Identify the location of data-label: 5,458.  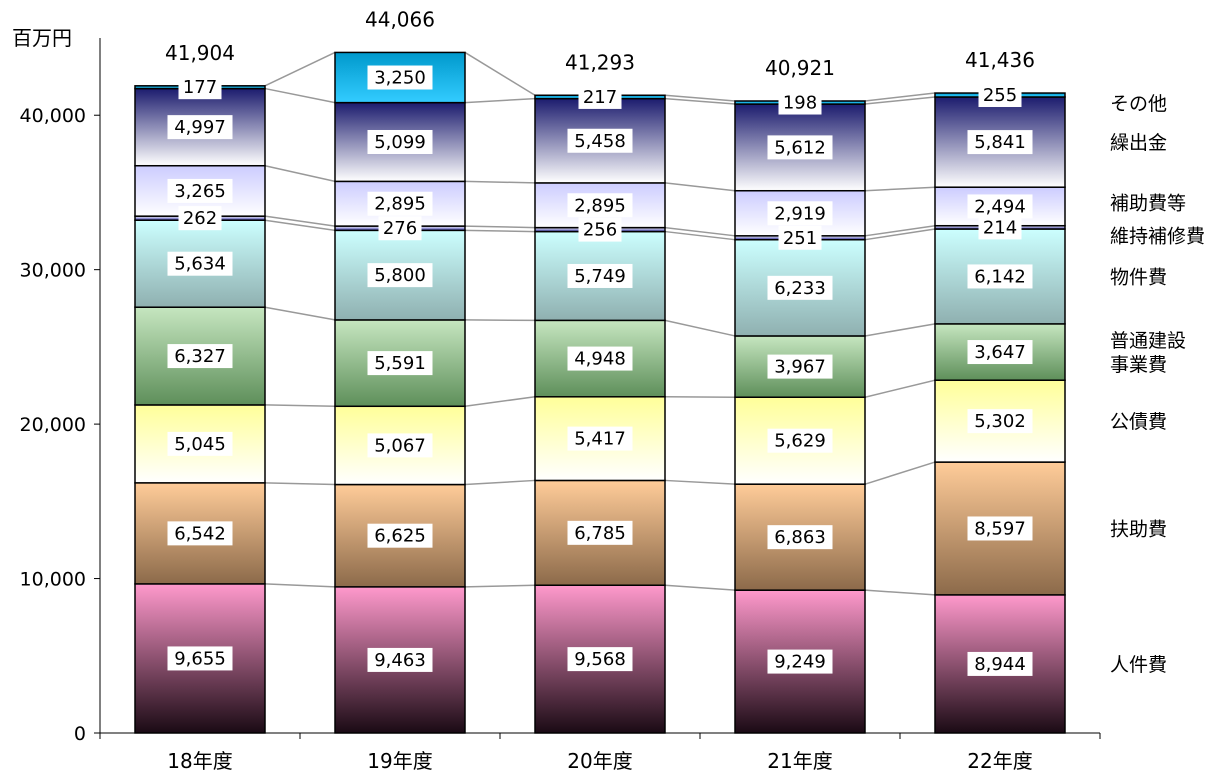
(600, 141).